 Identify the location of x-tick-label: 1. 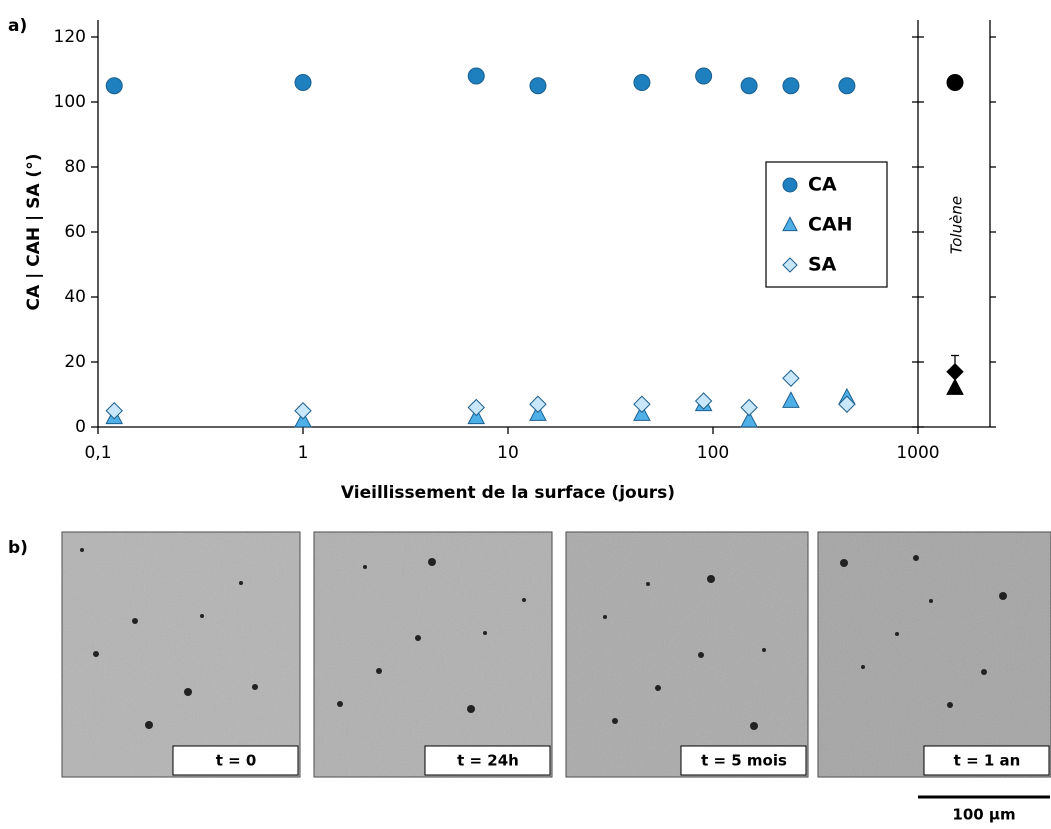
(303, 453).